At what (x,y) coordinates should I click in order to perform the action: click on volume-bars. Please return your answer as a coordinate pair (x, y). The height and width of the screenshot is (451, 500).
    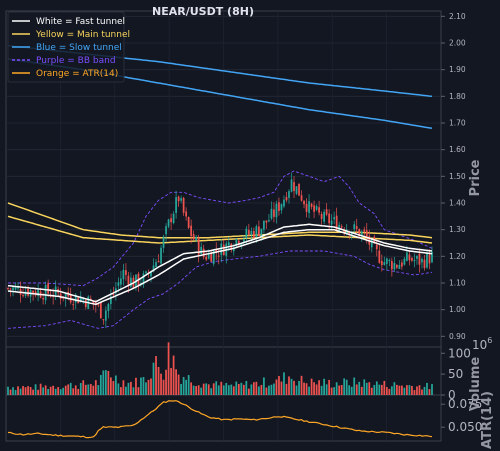
    Looking at the image, I should click on (220, 368).